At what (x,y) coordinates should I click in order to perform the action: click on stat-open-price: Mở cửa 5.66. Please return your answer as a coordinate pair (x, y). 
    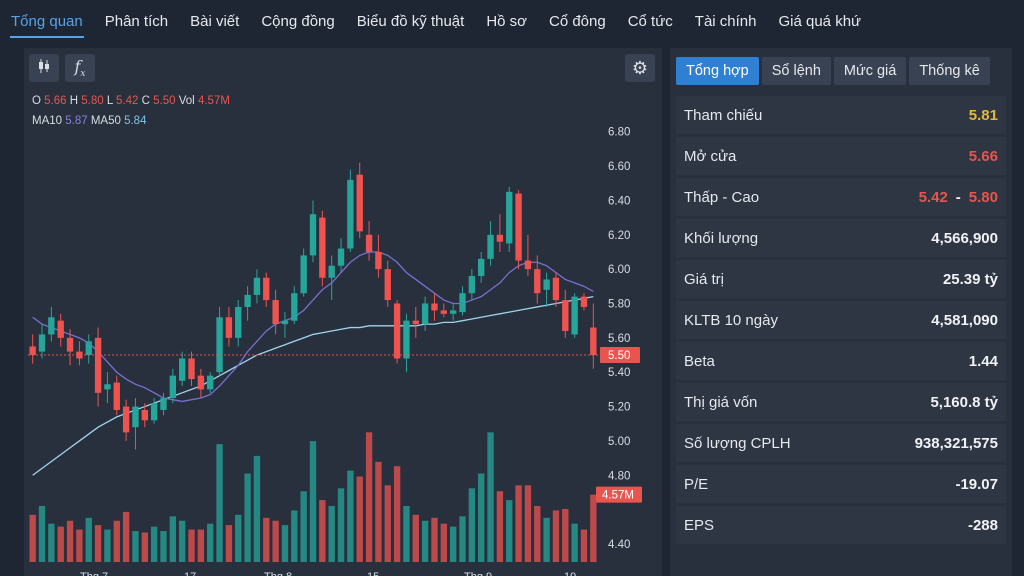
    Looking at the image, I should click on (841, 156).